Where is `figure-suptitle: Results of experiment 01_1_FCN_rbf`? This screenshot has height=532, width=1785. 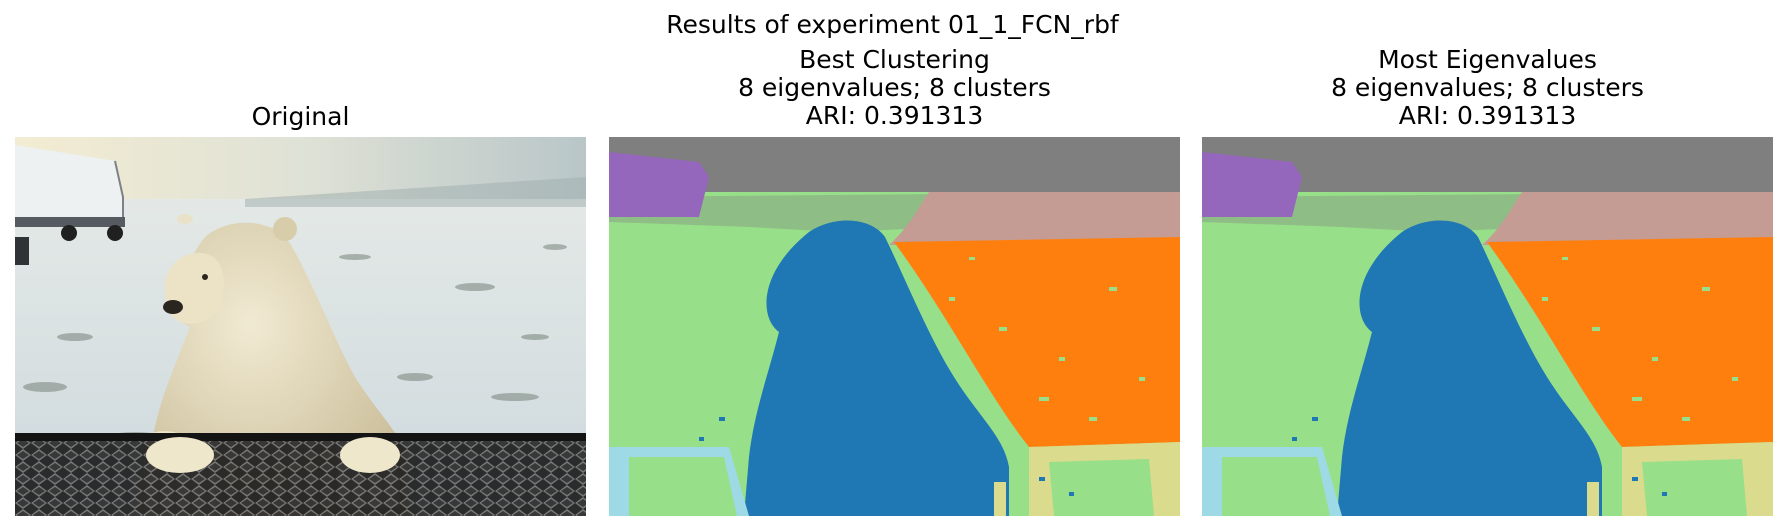 figure-suptitle: Results of experiment 01_1_FCN_rbf is located at coordinates (892, 24).